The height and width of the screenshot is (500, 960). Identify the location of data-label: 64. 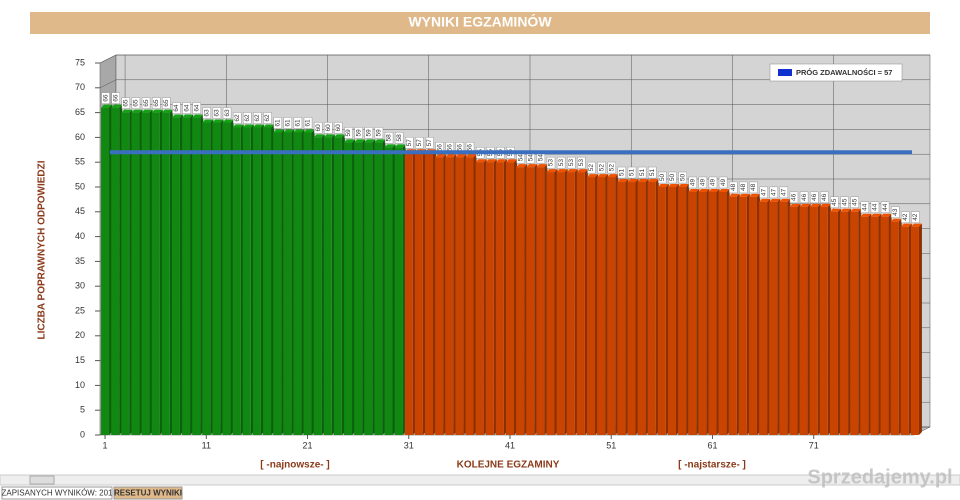
(196, 108).